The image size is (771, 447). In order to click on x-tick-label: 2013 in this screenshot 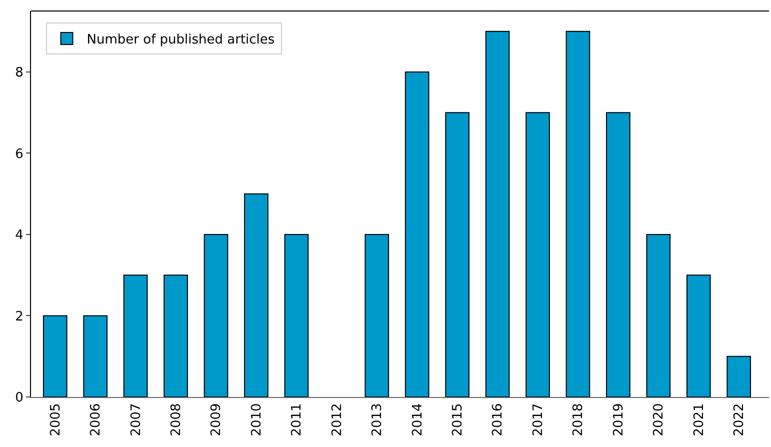, I will do `click(378, 419)`.